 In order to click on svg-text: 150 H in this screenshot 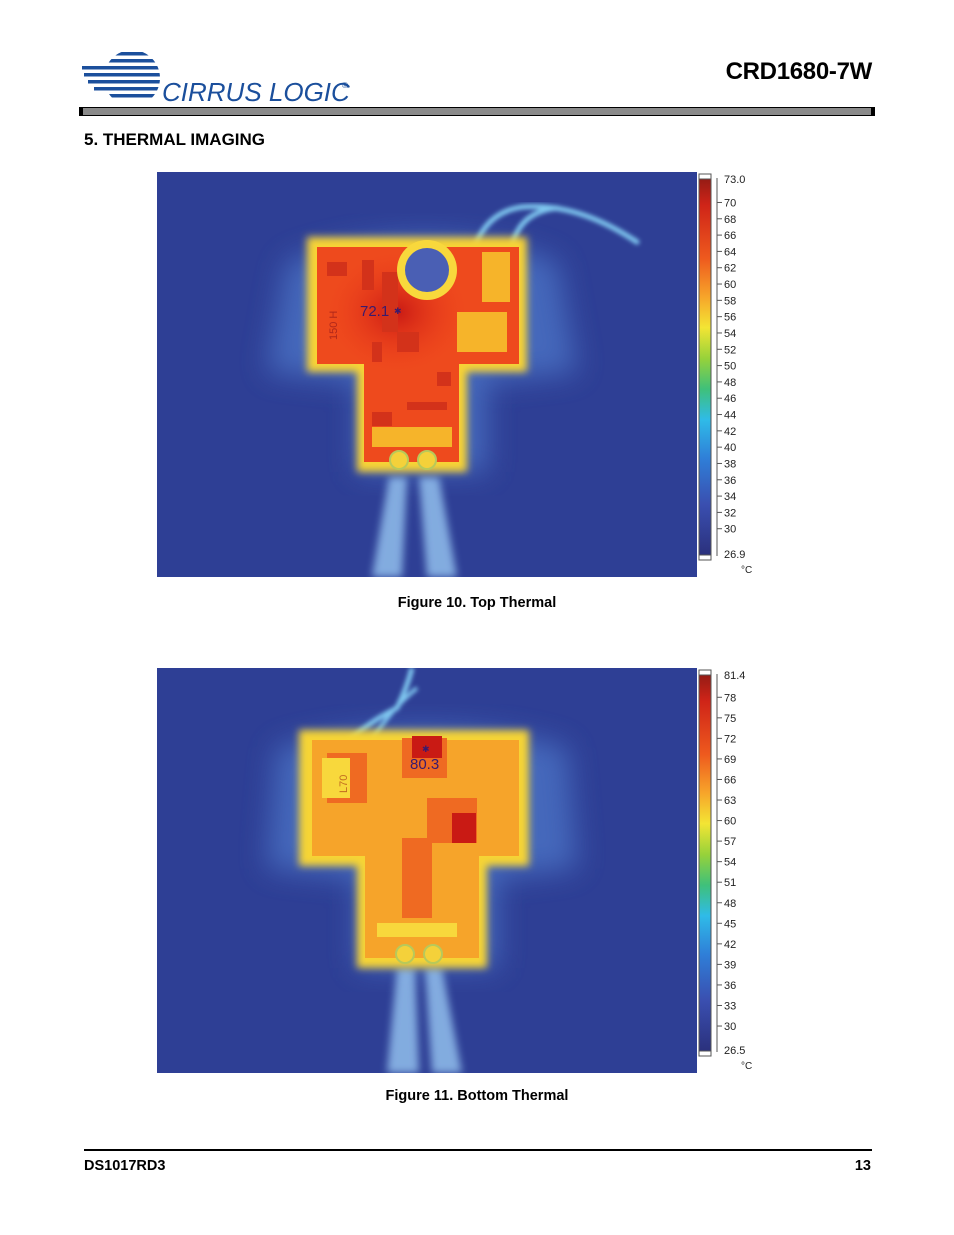, I will do `click(334, 325)`.